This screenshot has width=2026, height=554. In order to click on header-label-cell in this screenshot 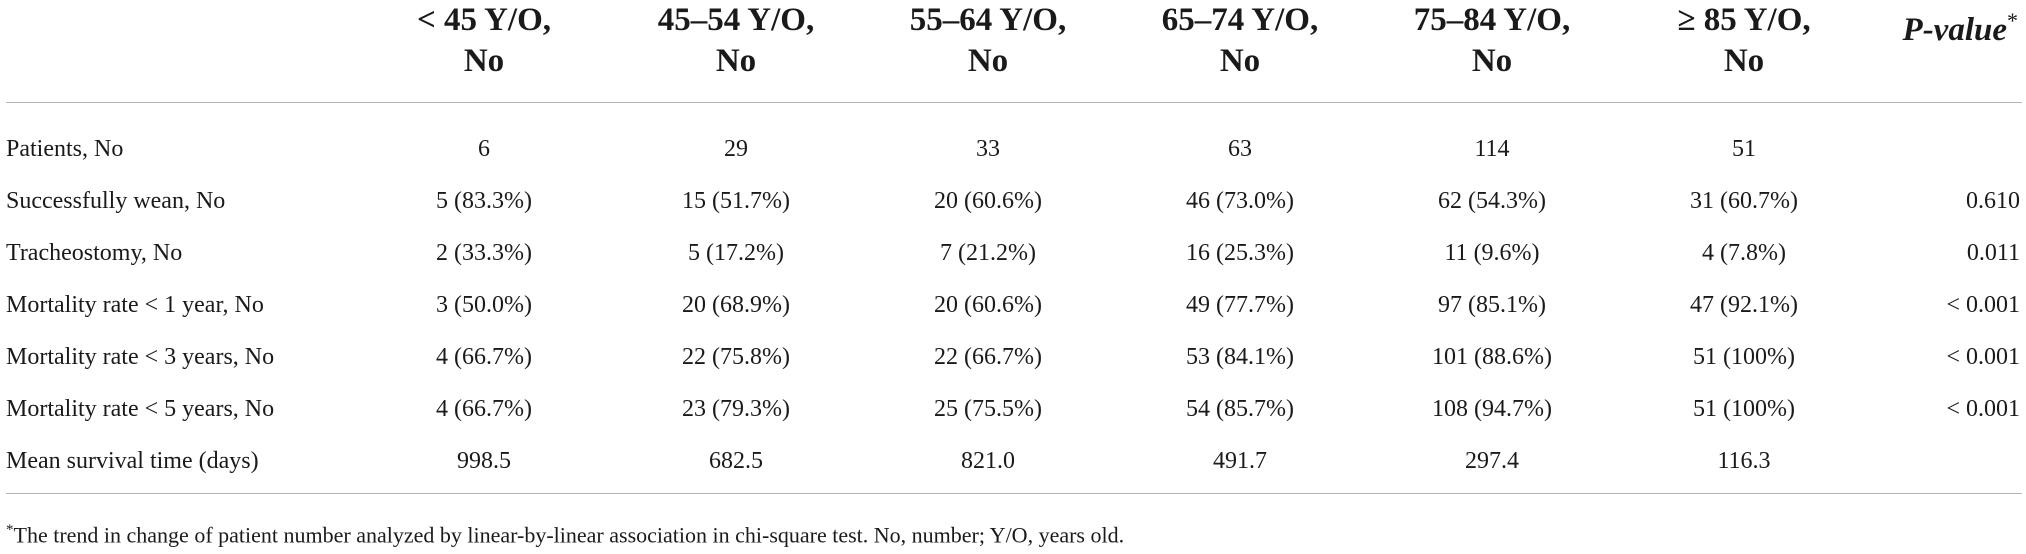, I will do `click(182, 51)`.